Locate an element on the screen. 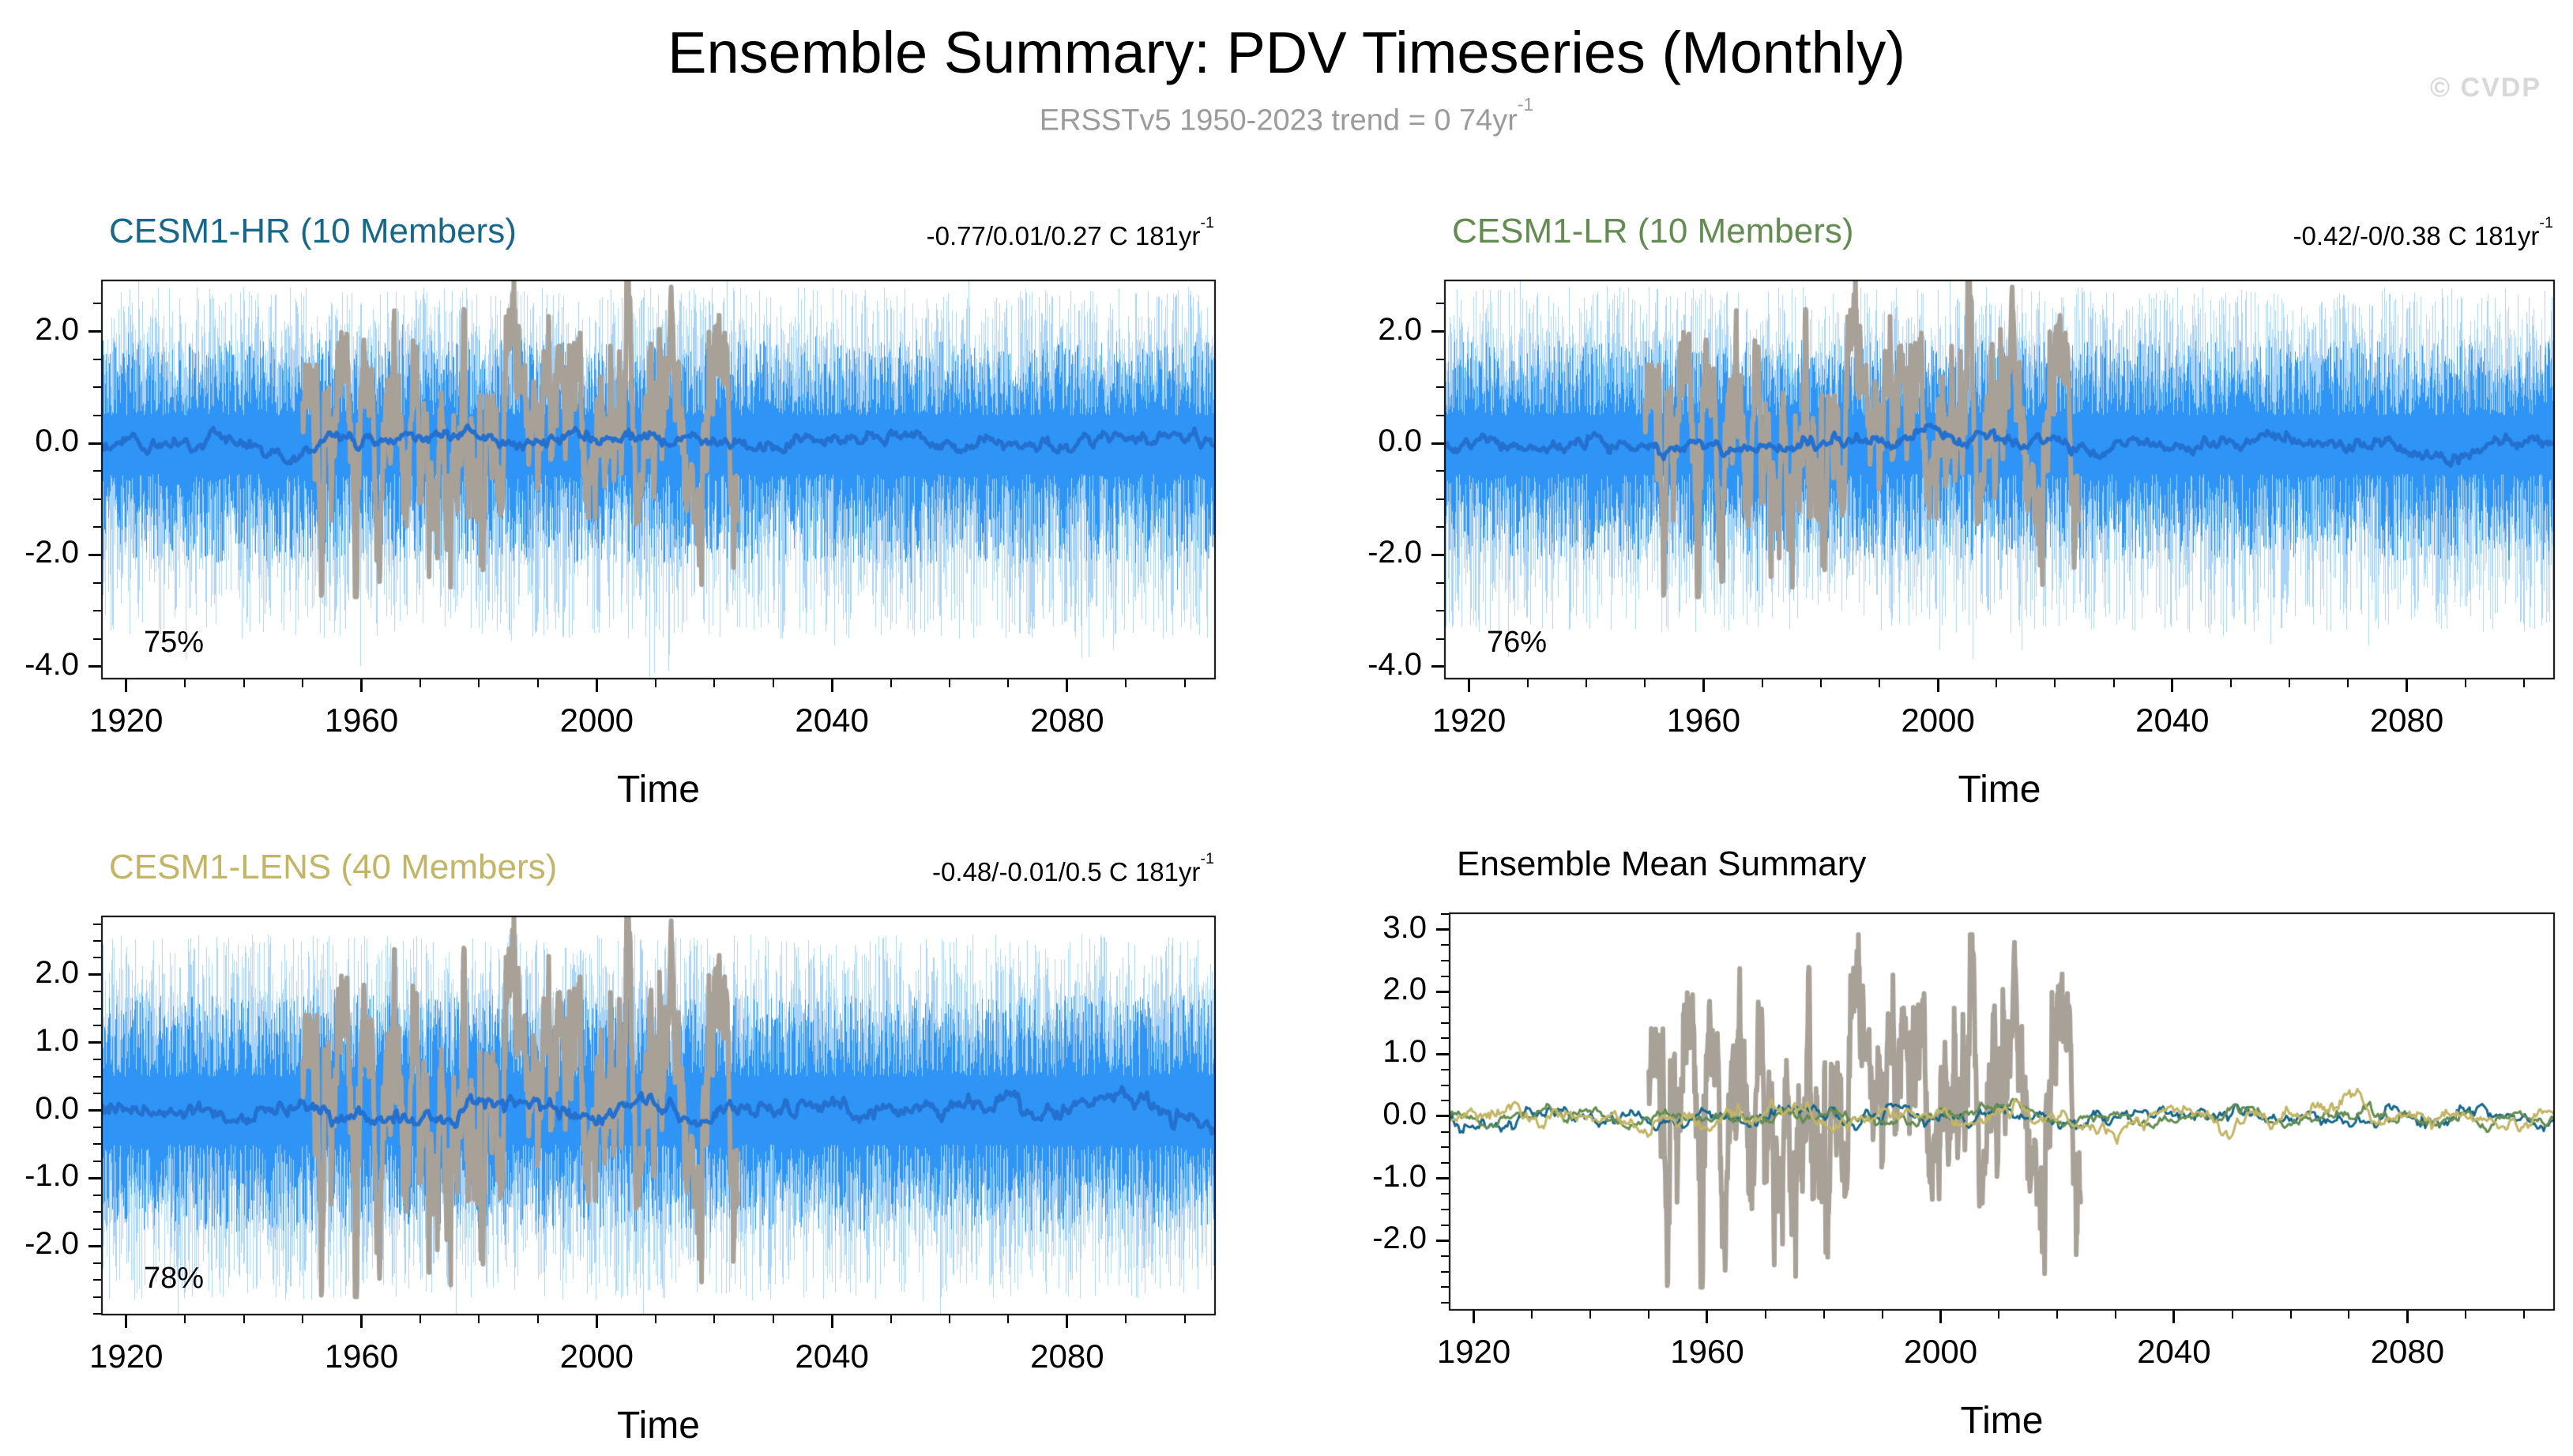 The image size is (2573, 1456). panel-title: Ensemble Mean Summary is located at coordinates (1662, 864).